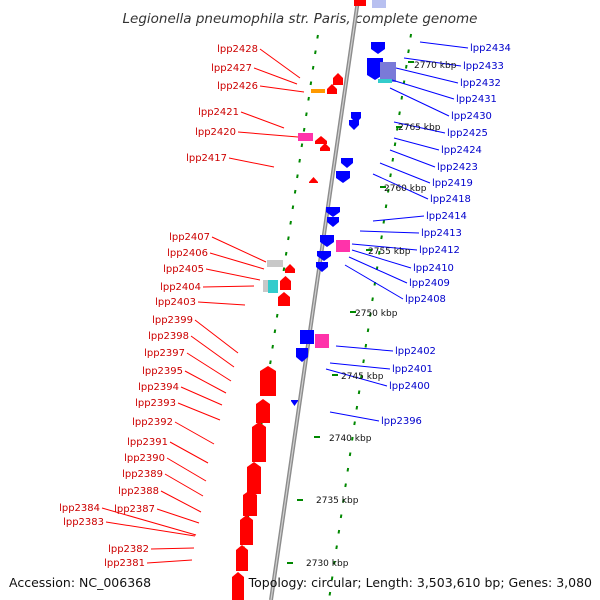 This screenshot has height=600, width=600. What do you see at coordinates (446, 216) in the screenshot?
I see `gene-label-lpp2414: lpp2414` at bounding box center [446, 216].